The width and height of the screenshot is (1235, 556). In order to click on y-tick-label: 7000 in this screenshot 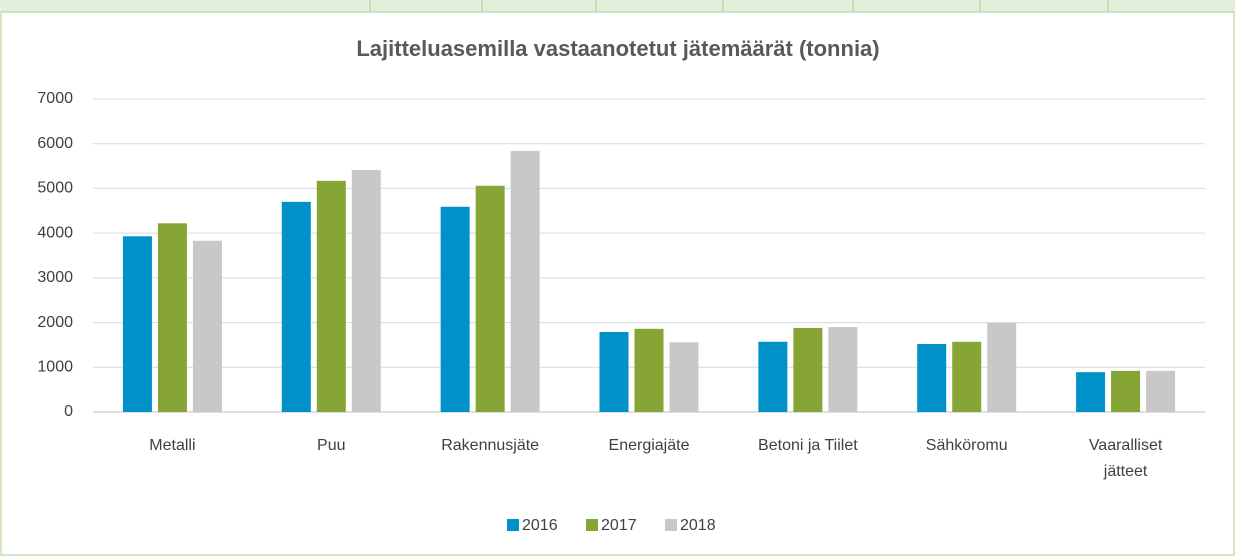, I will do `click(55, 98)`.